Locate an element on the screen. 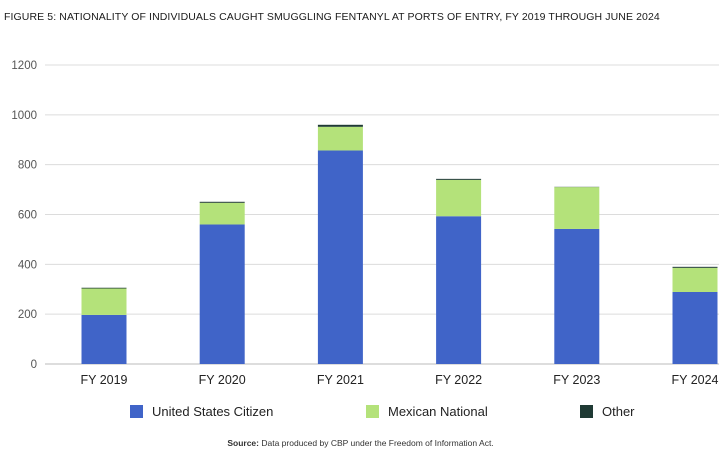 This screenshot has width=721, height=449. legend-swatch-mexican-national is located at coordinates (372, 411).